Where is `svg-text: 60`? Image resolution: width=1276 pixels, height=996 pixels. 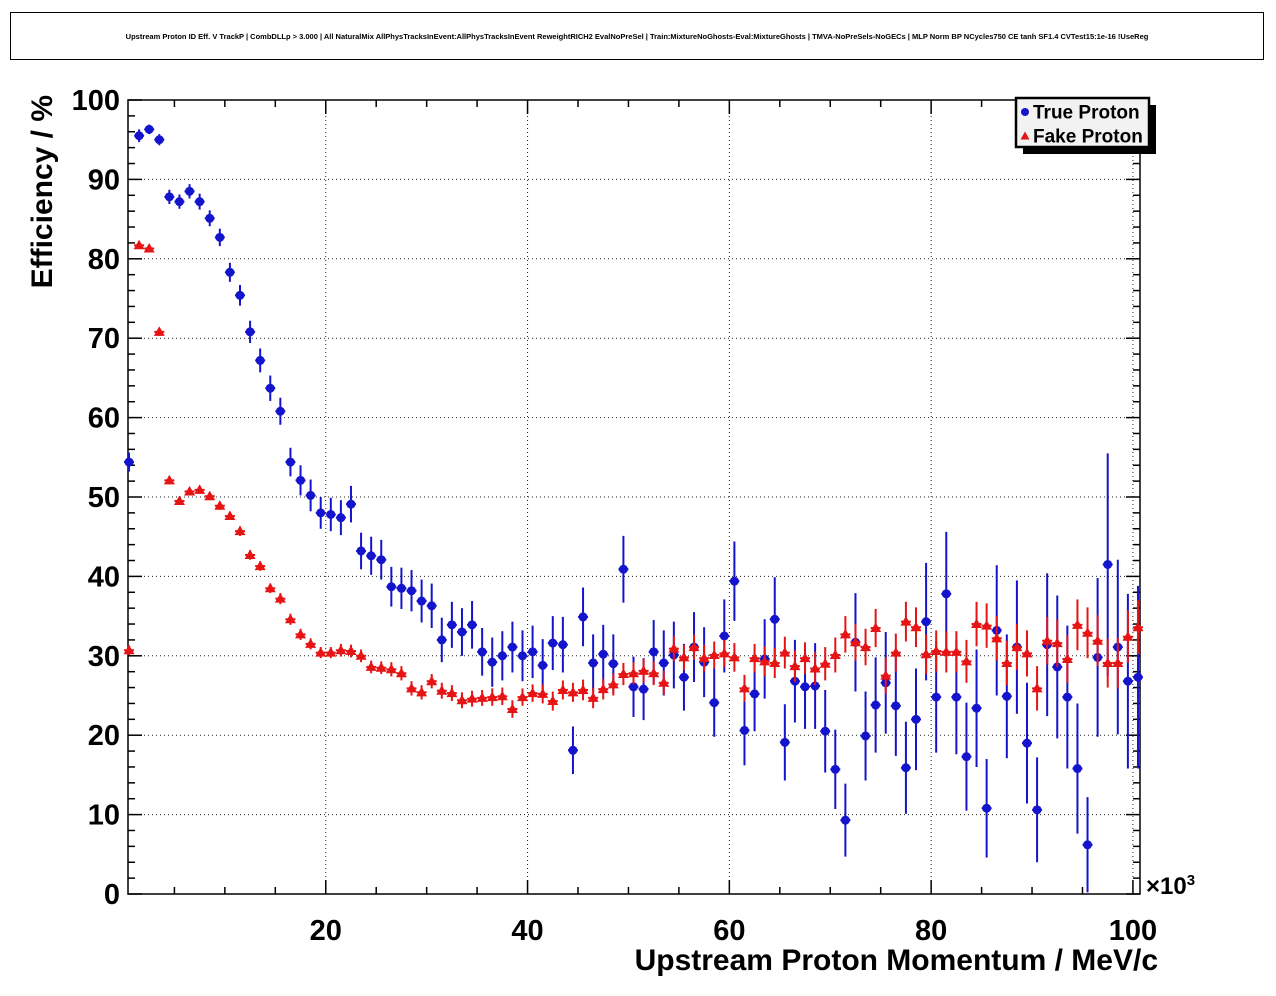 svg-text: 60 is located at coordinates (104, 419).